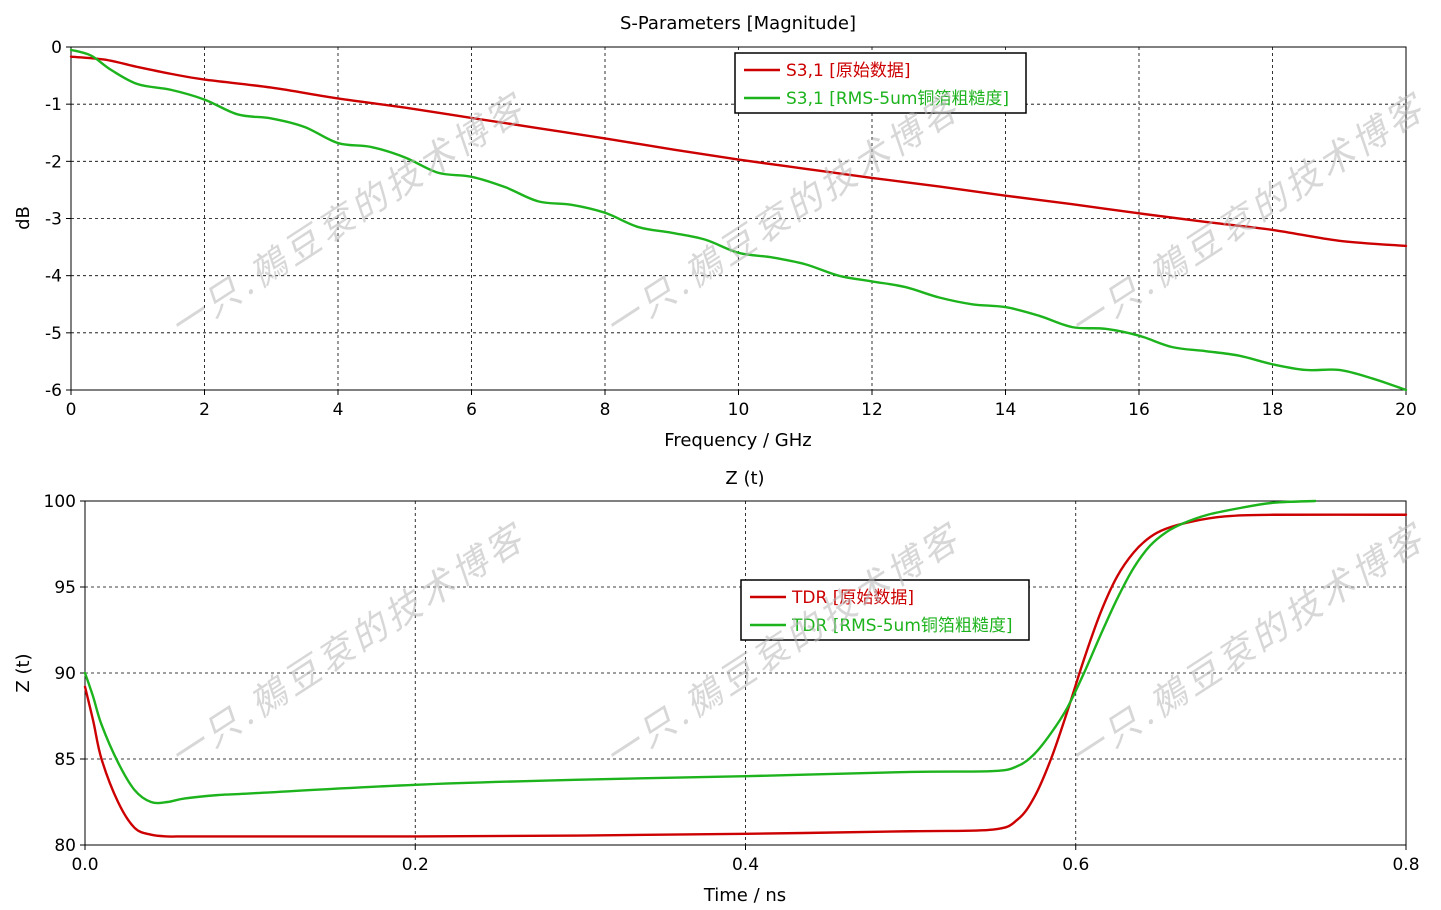 Image resolution: width=1441 pixels, height=910 pixels. Describe the element at coordinates (23, 672) in the screenshot. I see `y-axis-label: Z (t)` at that location.